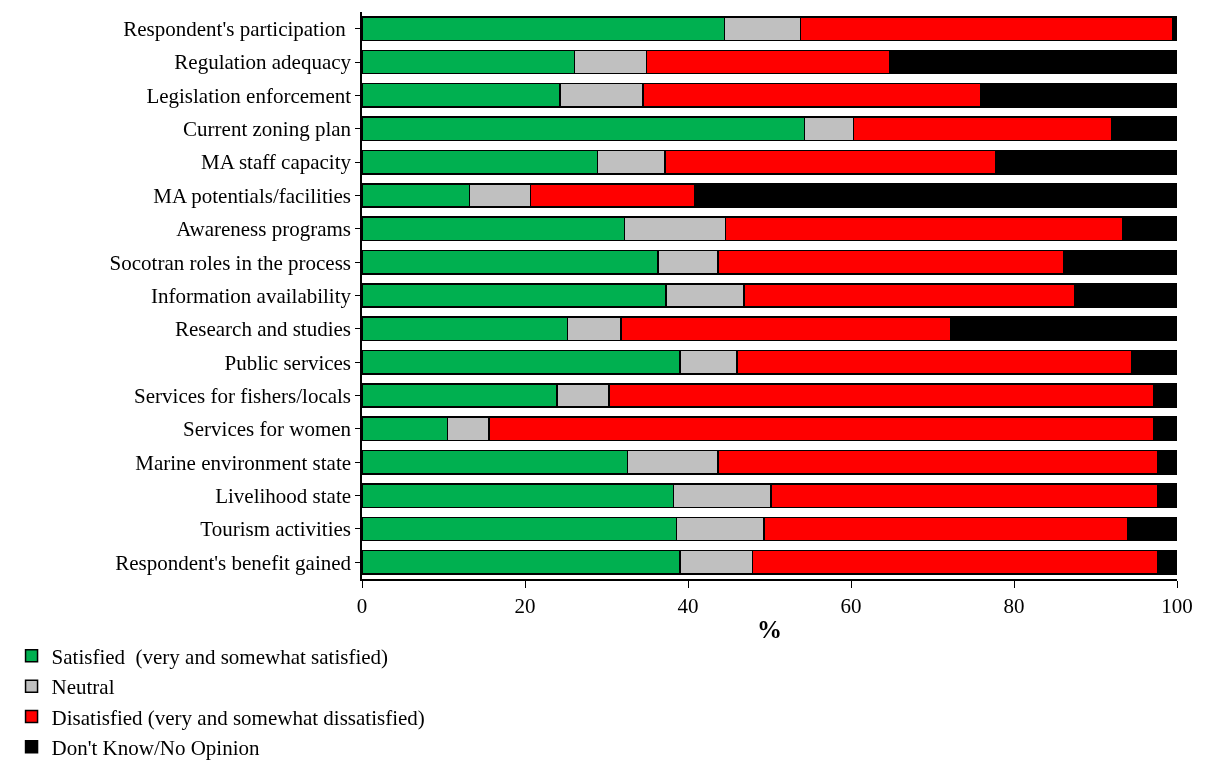  I want to click on y-tick-label: Livelihood state, so click(283, 495).